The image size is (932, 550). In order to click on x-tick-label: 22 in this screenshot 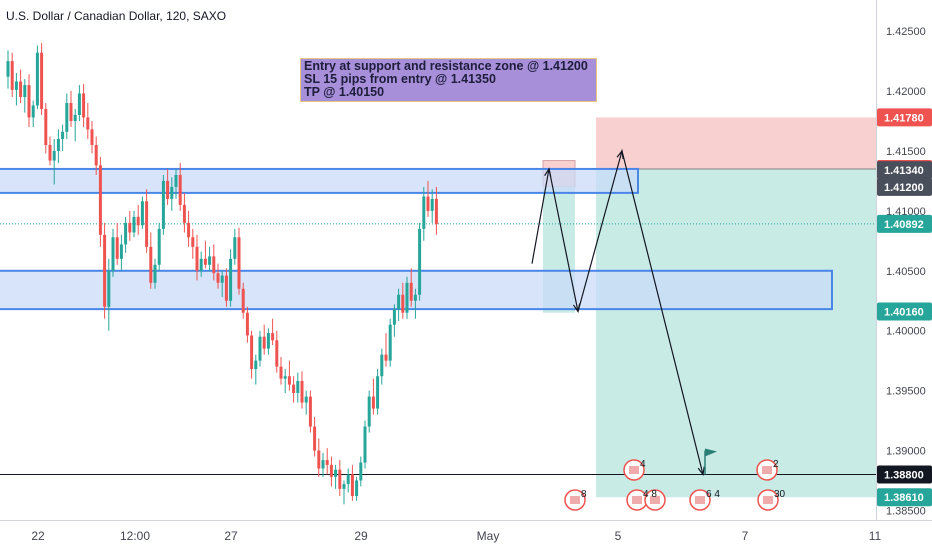, I will do `click(38, 536)`.